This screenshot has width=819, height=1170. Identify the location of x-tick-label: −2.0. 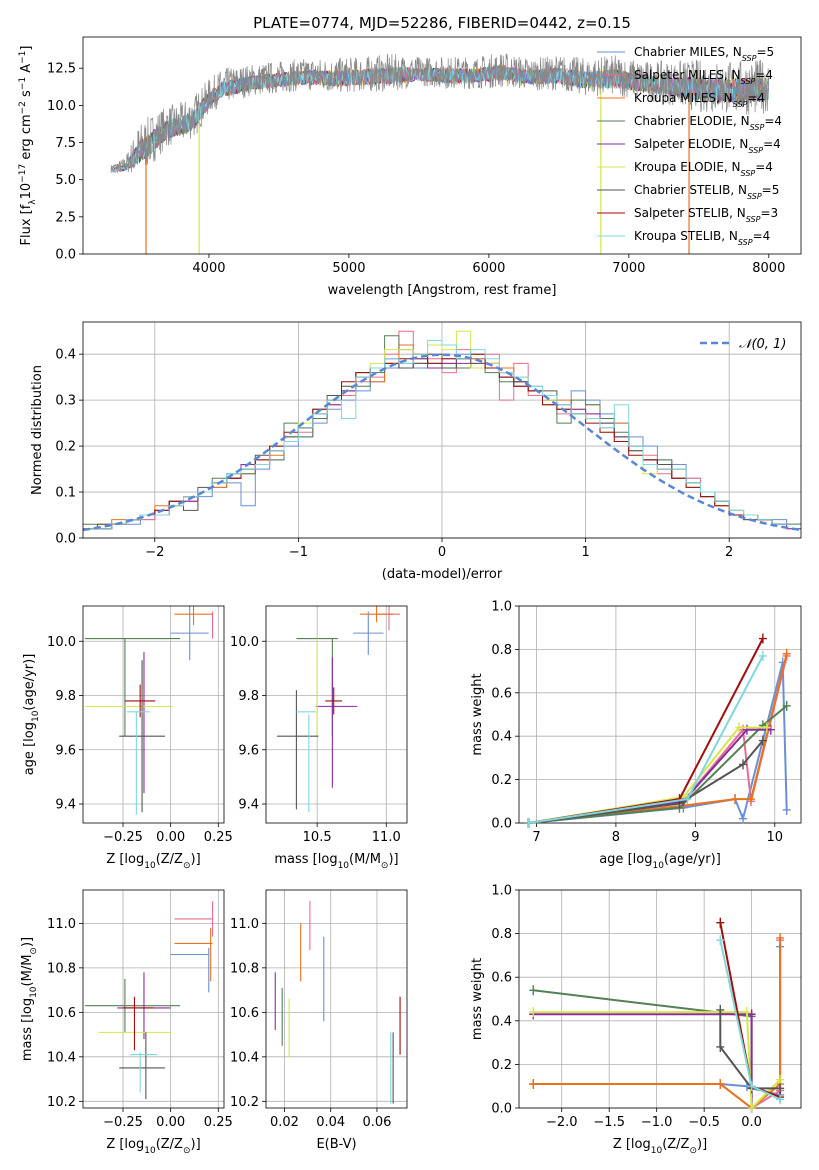
(562, 1122).